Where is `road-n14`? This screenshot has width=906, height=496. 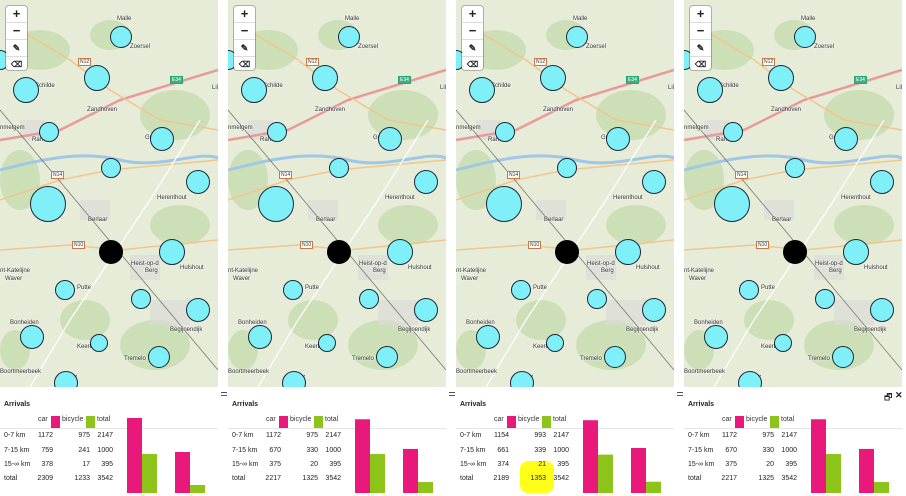
road-n14 is located at coordinates (109, 180).